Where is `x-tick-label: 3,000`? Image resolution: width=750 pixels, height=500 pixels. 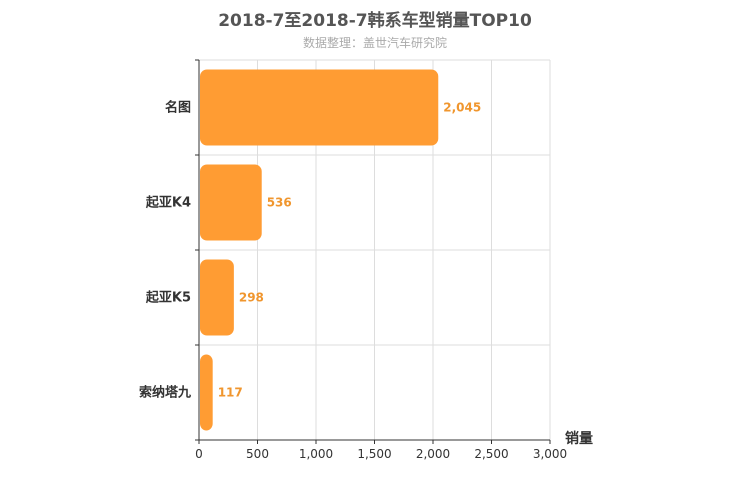 x-tick-label: 3,000 is located at coordinates (550, 454).